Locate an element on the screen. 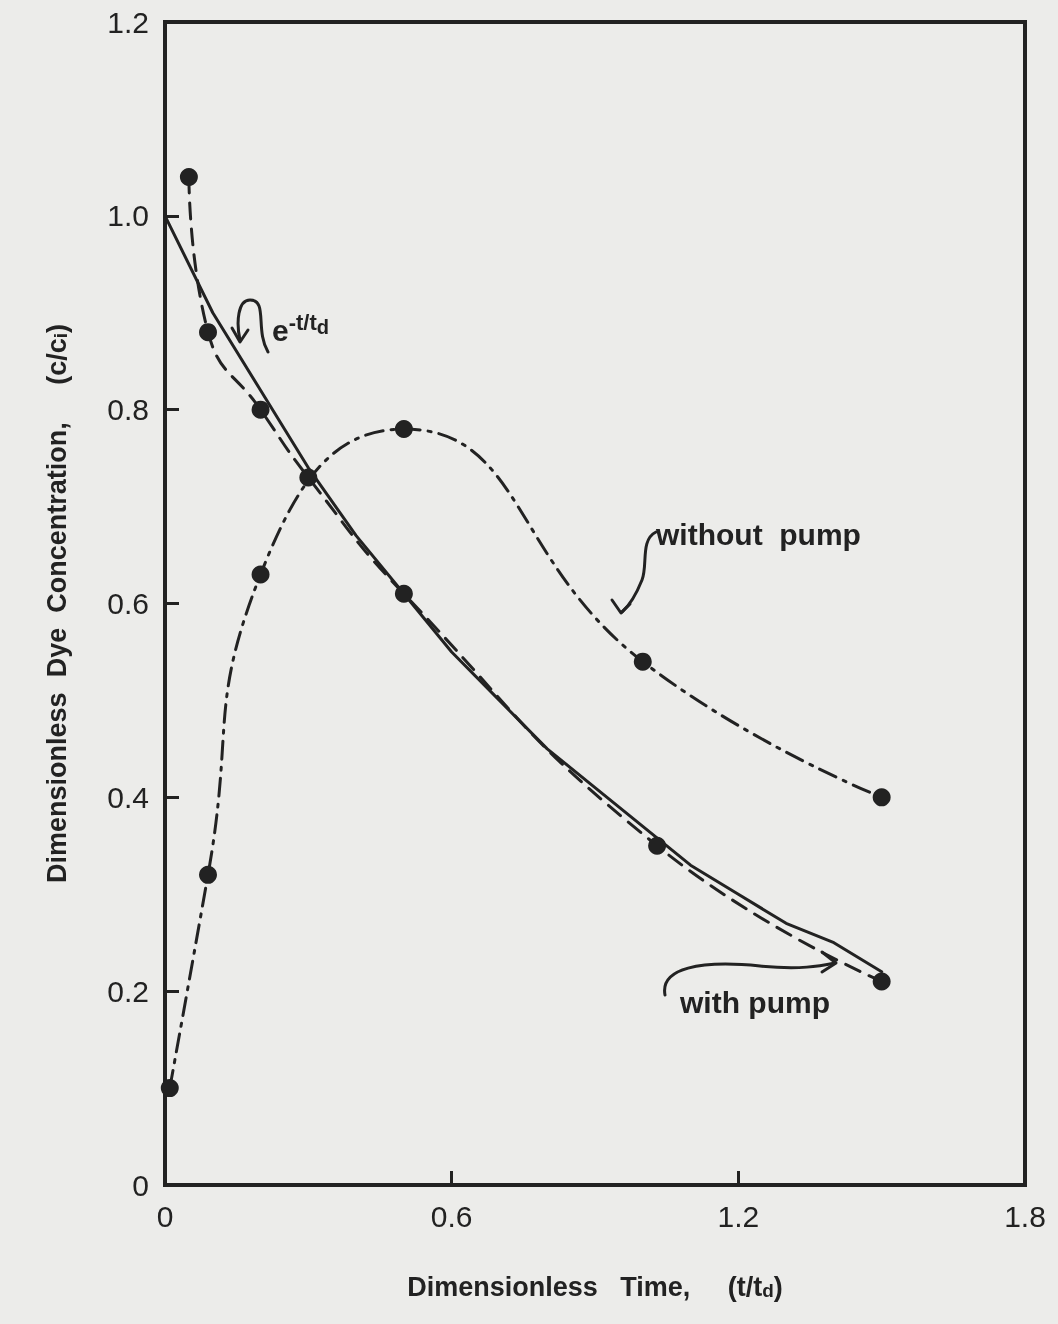 Image resolution: width=1058 pixels, height=1324 pixels. y-tick-label: 0.8 is located at coordinates (128, 410).